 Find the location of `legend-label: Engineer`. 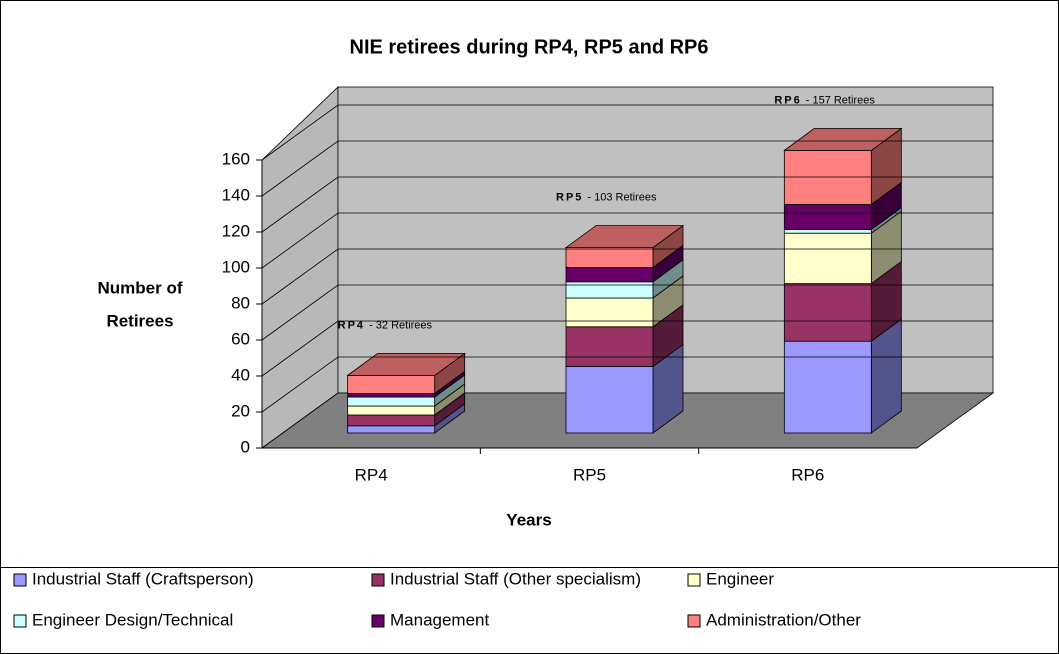

legend-label: Engineer is located at coordinates (740, 578).